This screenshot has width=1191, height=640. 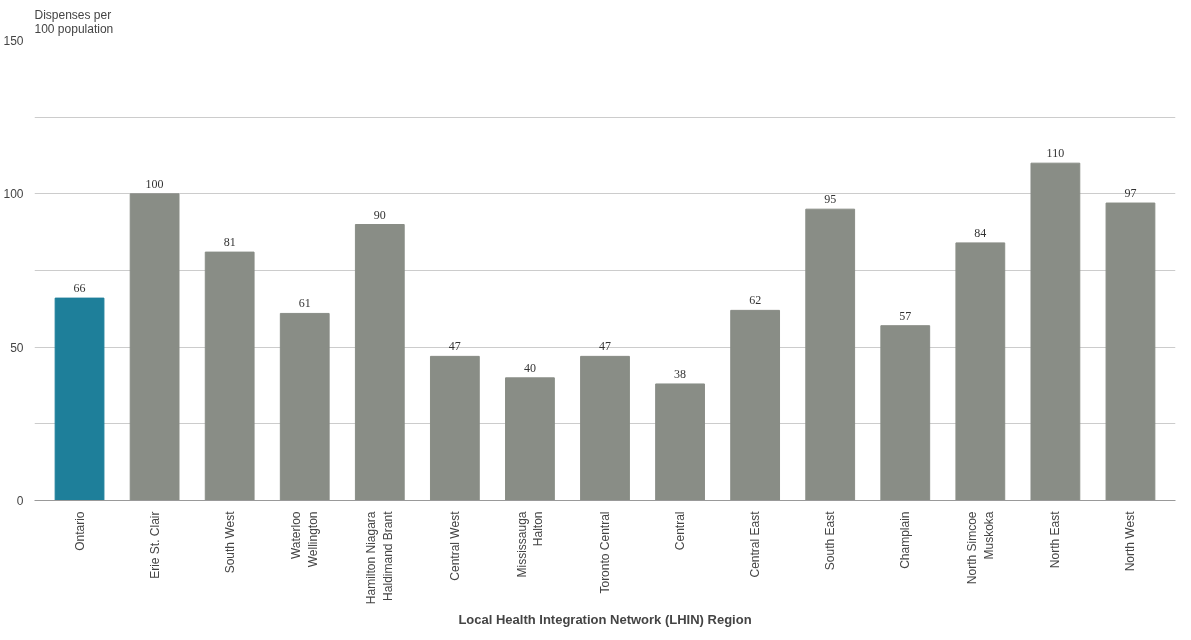 What do you see at coordinates (229, 542) in the screenshot?
I see `x-tick-label: South West` at bounding box center [229, 542].